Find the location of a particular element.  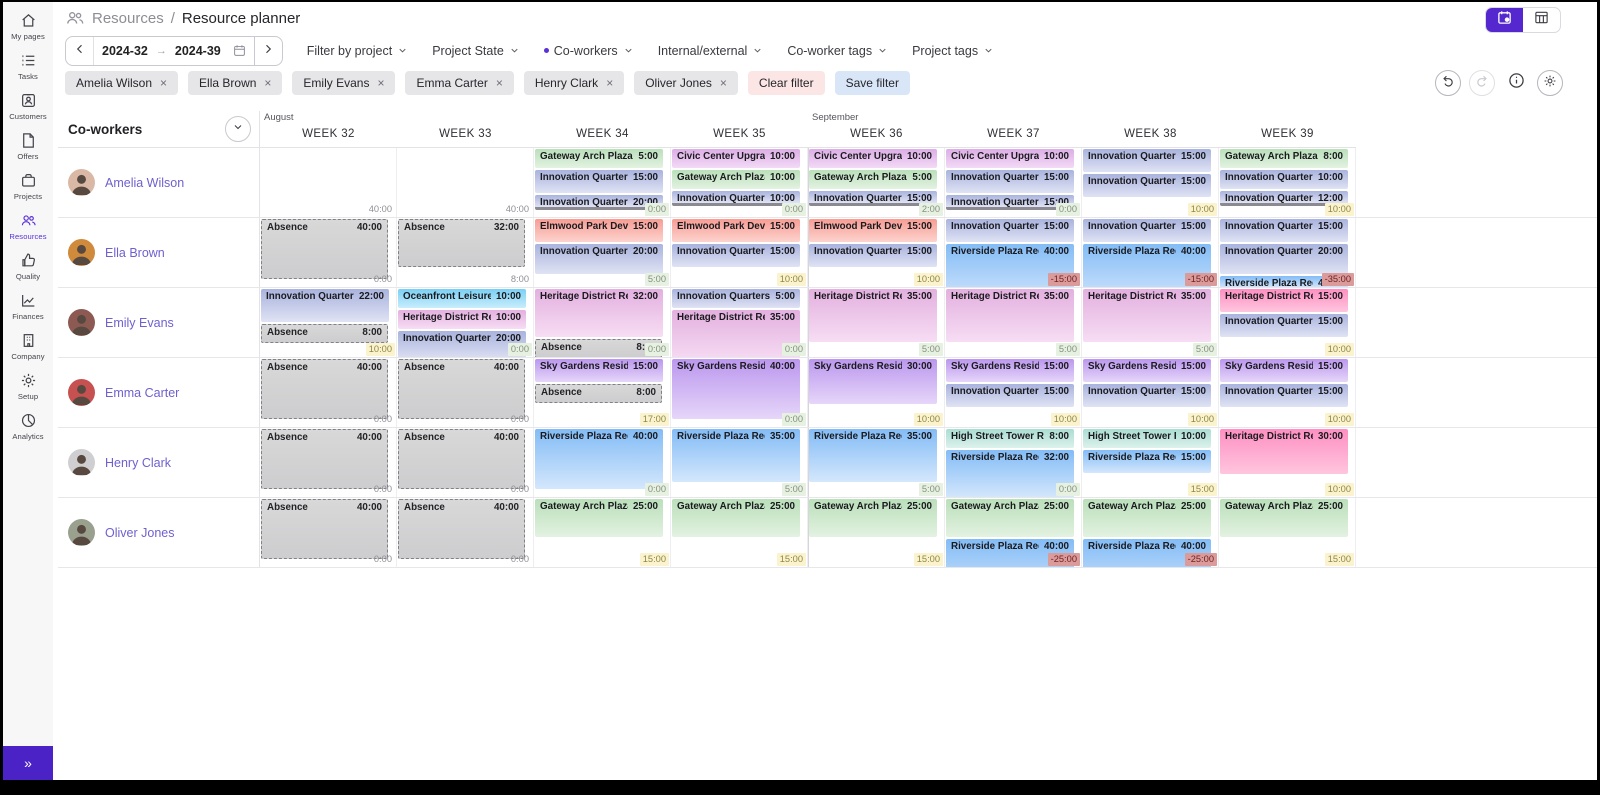

collapse-all-button is located at coordinates (238, 129).